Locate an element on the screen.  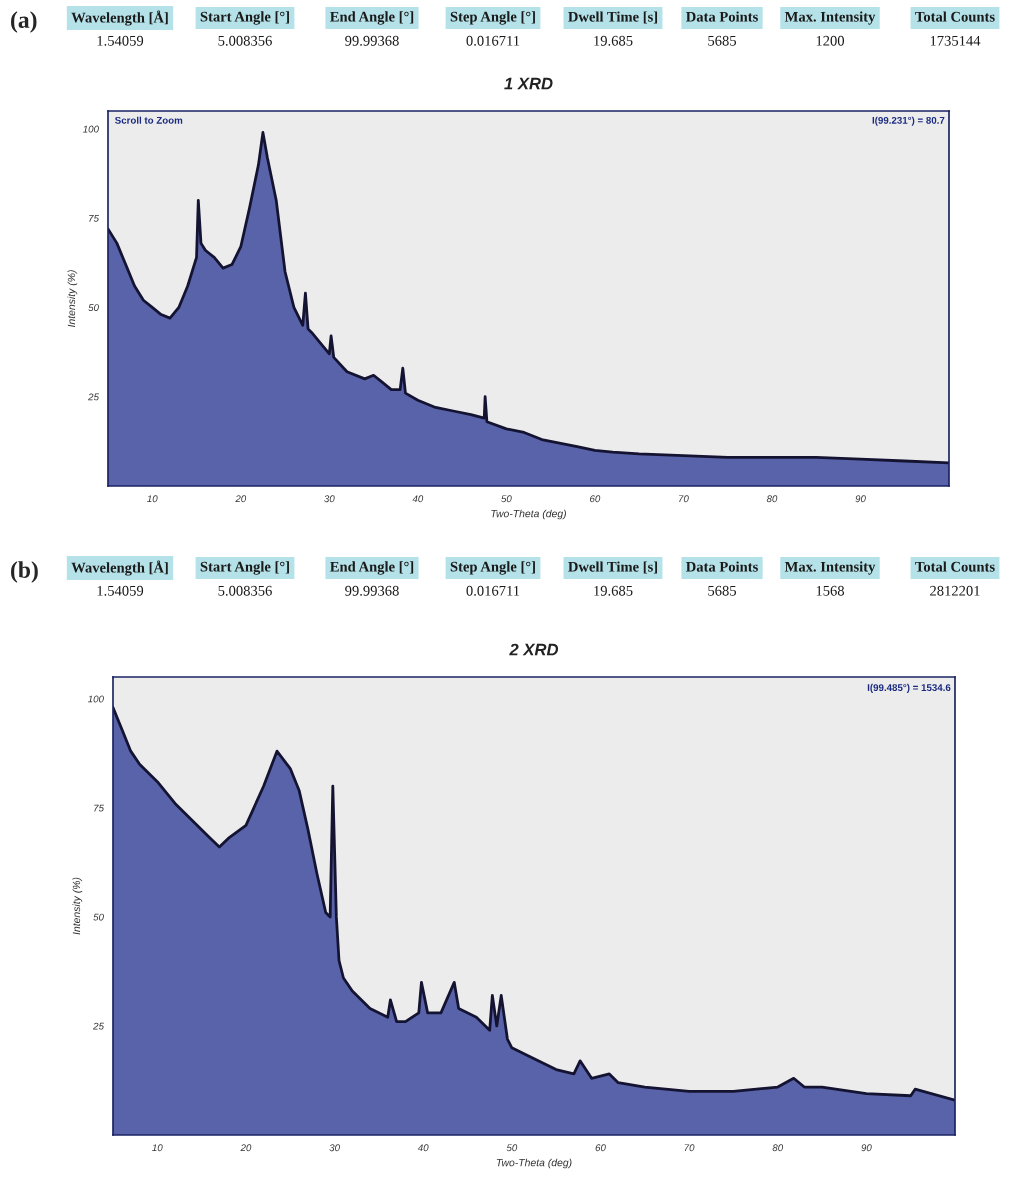
chart-title: 2 XRD is located at coordinates (534, 649).